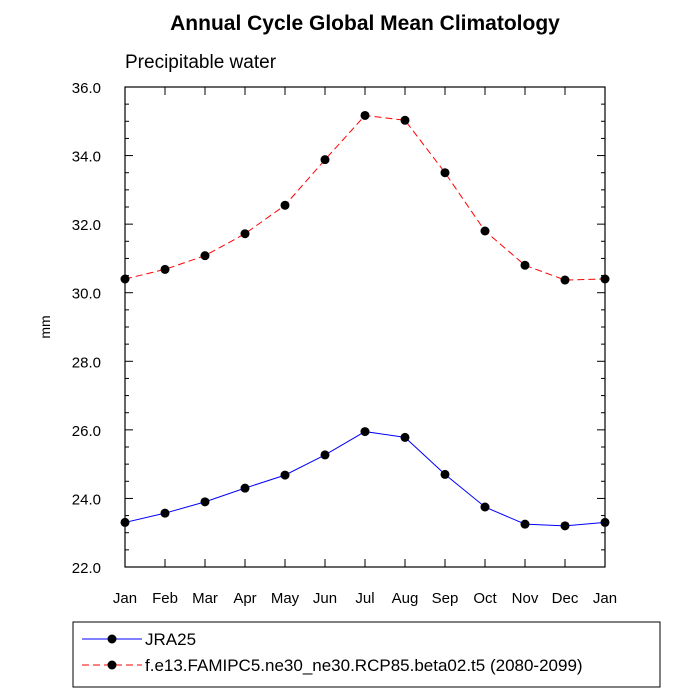  What do you see at coordinates (244, 598) in the screenshot?
I see `x-tick-label: Apr` at bounding box center [244, 598].